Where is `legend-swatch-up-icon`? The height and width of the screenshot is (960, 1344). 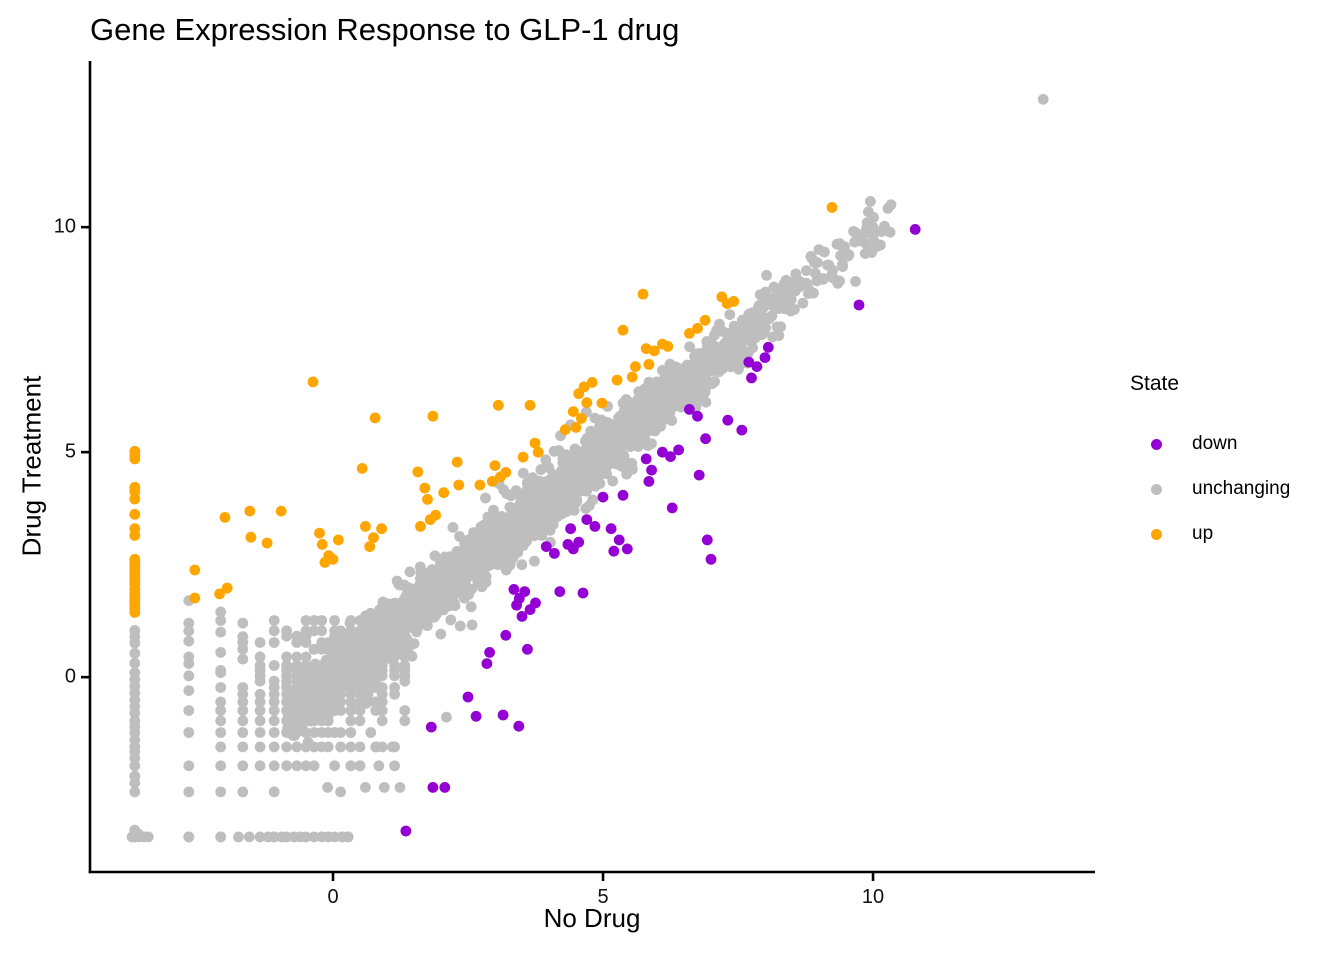
legend-swatch-up-icon is located at coordinates (1156, 534).